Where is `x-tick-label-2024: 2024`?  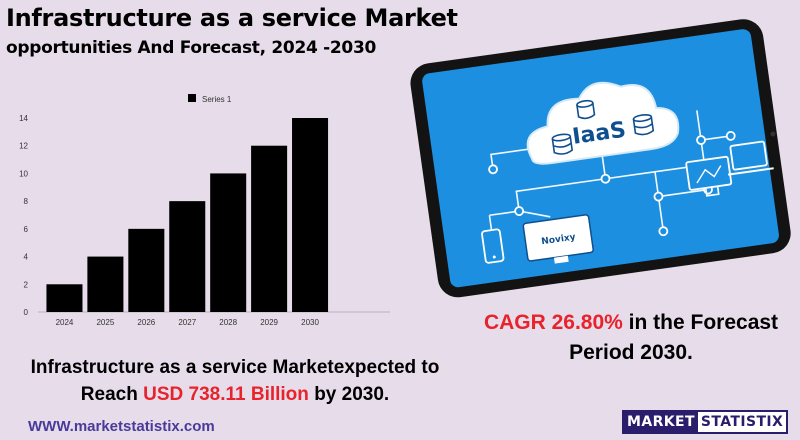 x-tick-label-2024: 2024 is located at coordinates (65, 322).